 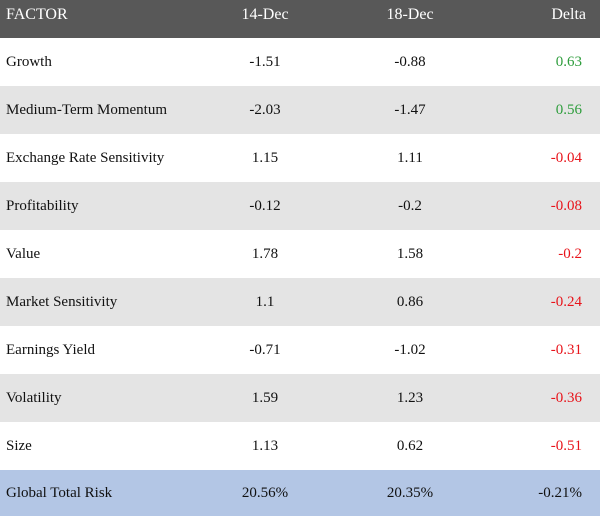 What do you see at coordinates (410, 492) in the screenshot?
I see `total-18-dec: 20.35%` at bounding box center [410, 492].